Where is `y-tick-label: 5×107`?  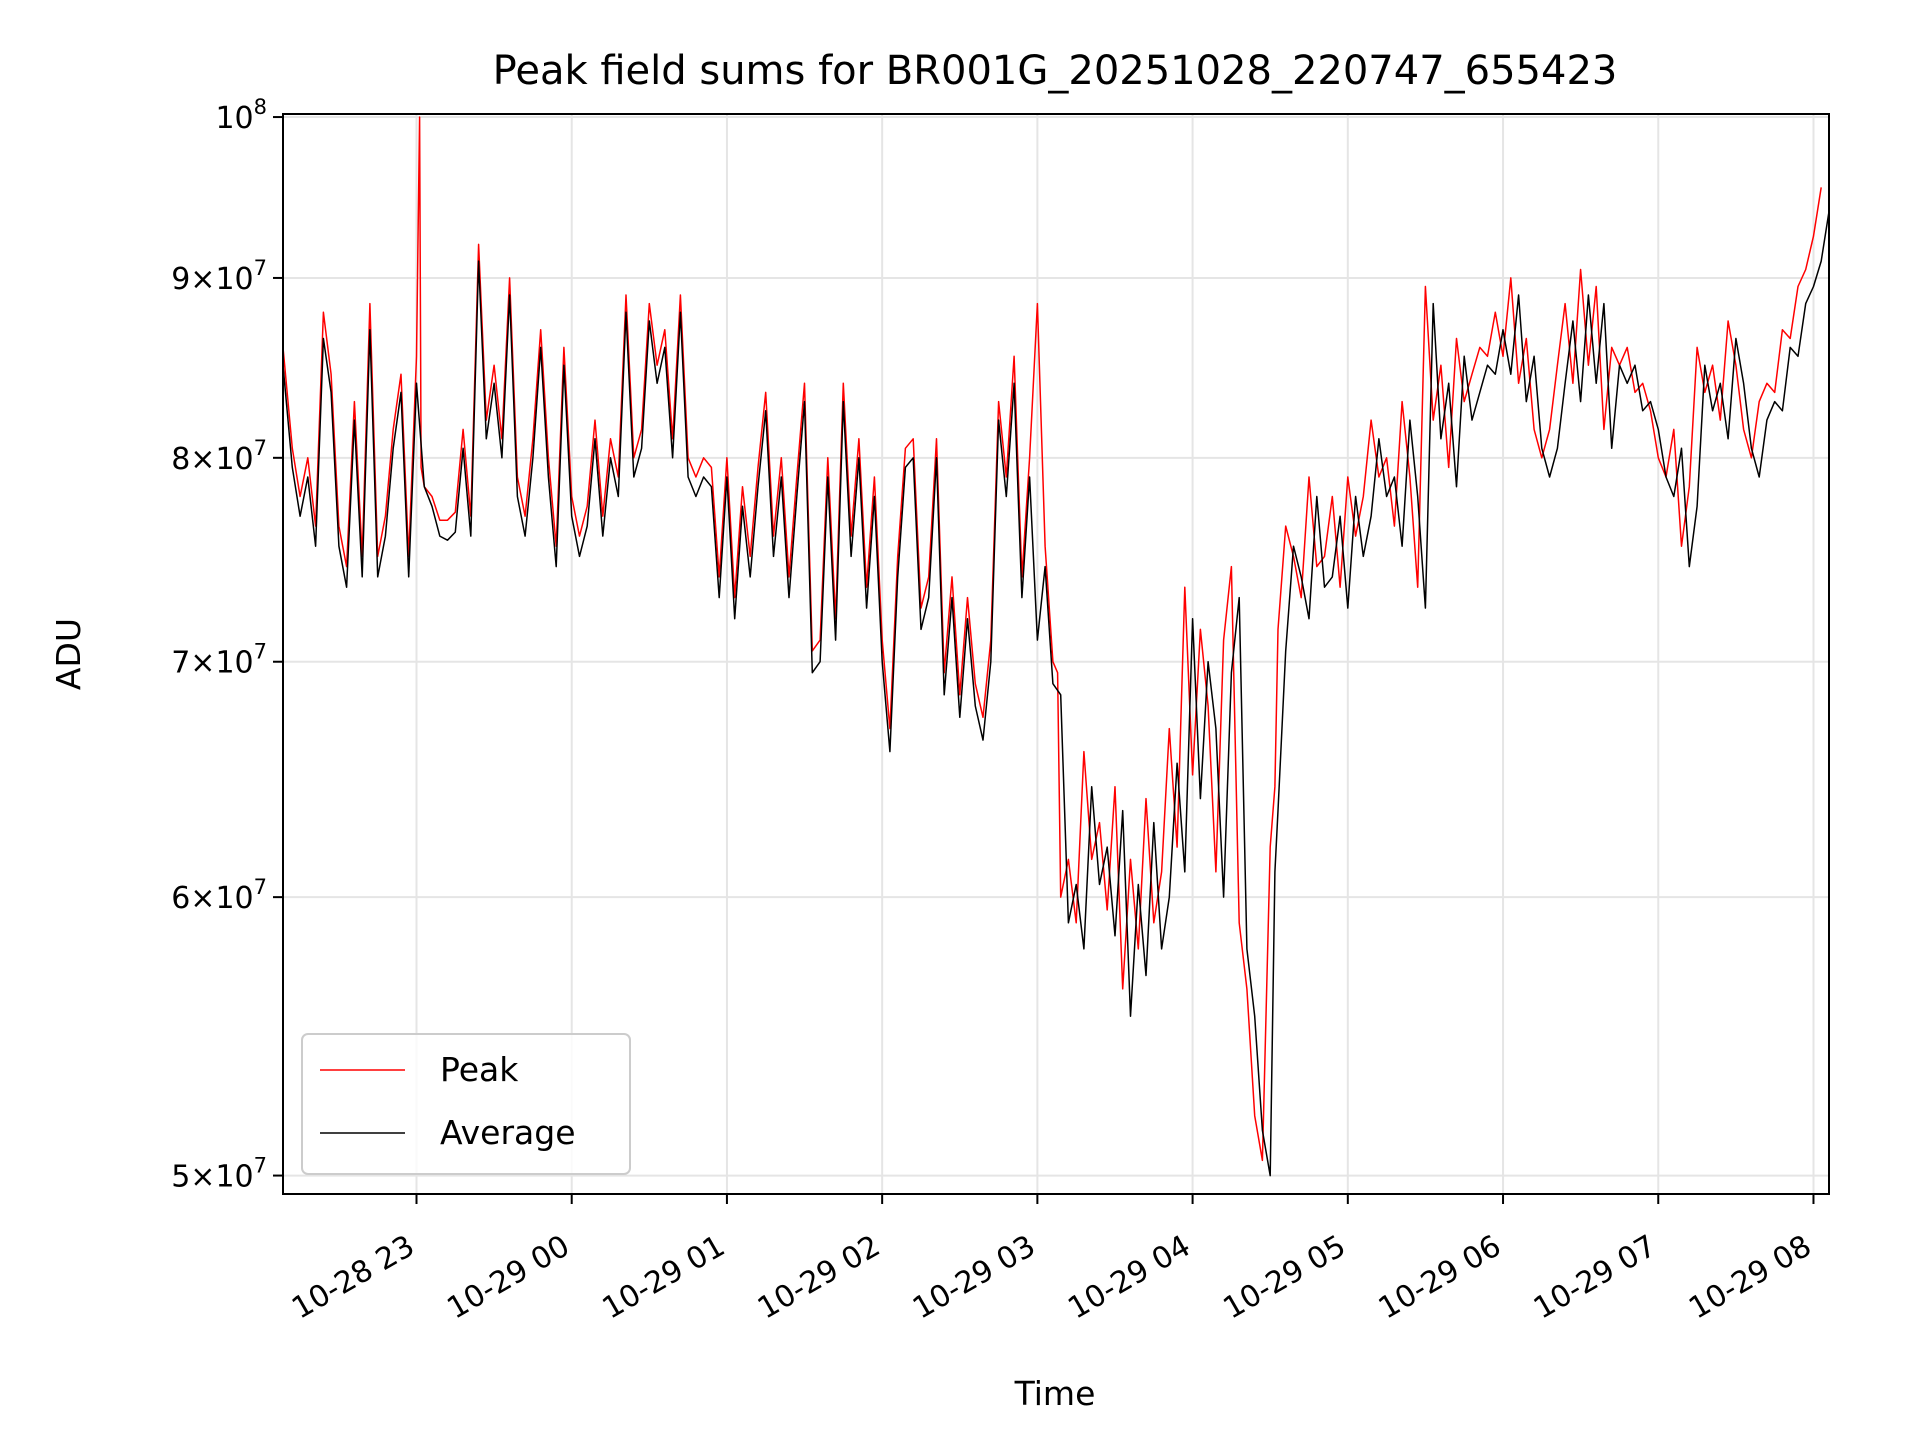 y-tick-label: 5×107 is located at coordinates (219, 1174).